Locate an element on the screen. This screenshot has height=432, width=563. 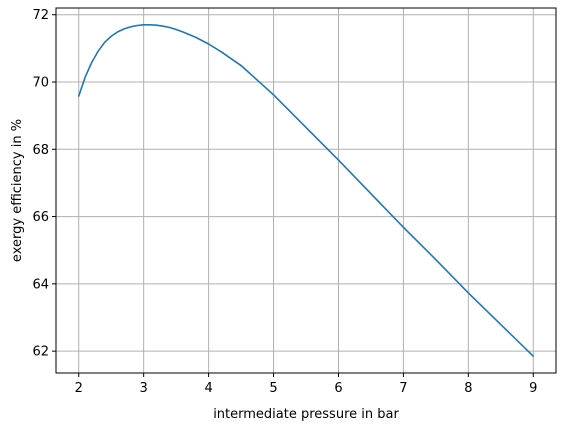
y-axis-ticks: 62 64 66 68 70 72 is located at coordinates (44, 184).